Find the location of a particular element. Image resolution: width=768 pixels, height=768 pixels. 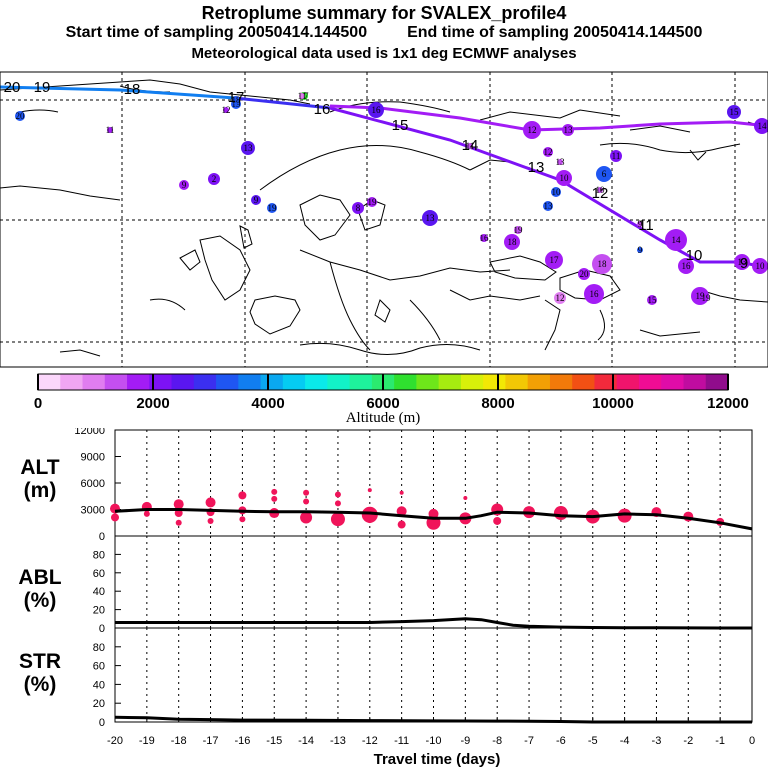

cluster-day-label: 14 is located at coordinates (763, 126).